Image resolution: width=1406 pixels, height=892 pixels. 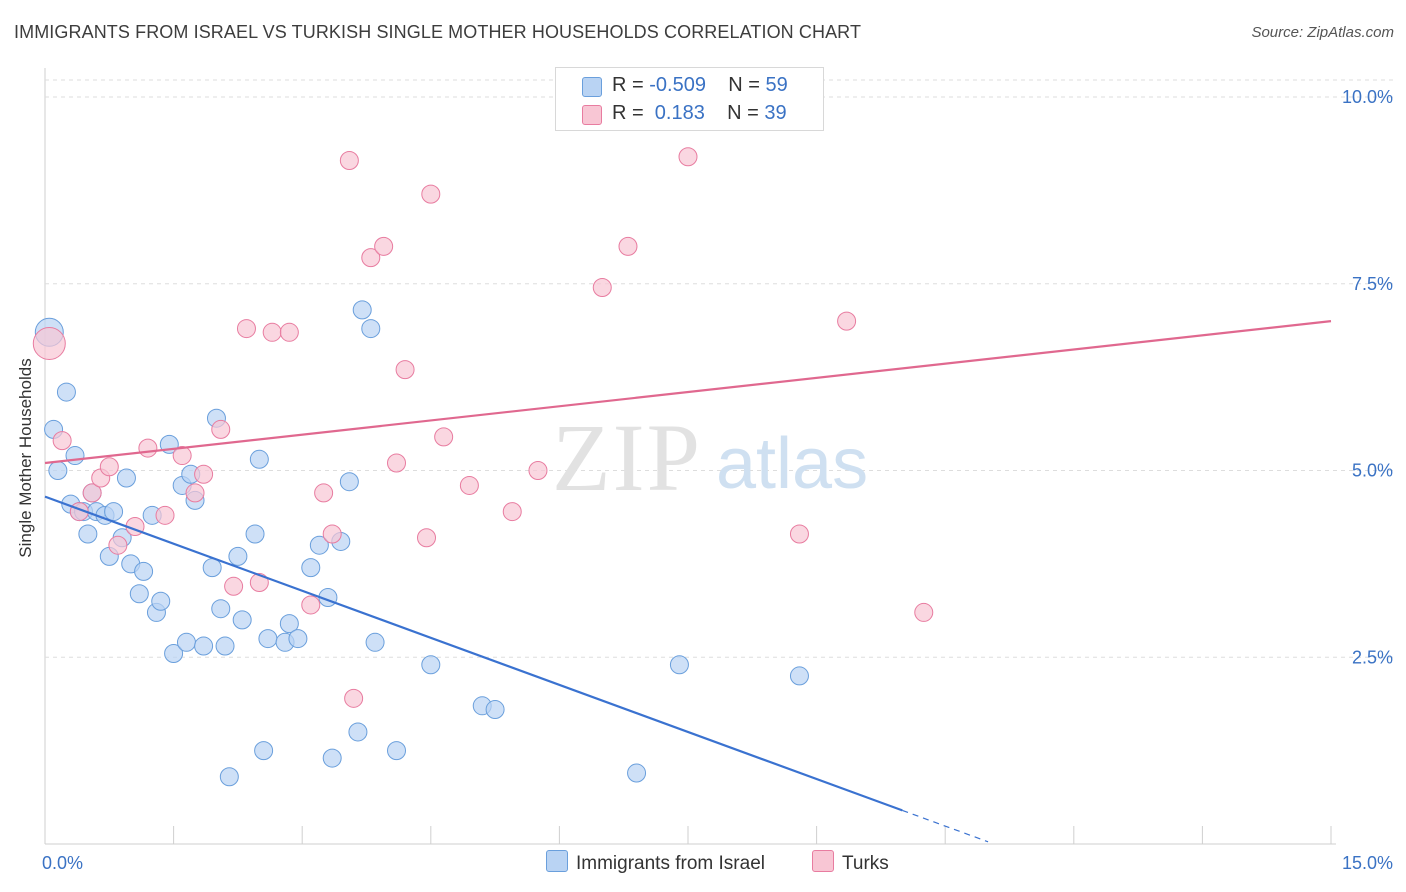 What do you see at coordinates (1322, 32) in the screenshot?
I see `source-label: Source: ZipAtlas.com` at bounding box center [1322, 32].